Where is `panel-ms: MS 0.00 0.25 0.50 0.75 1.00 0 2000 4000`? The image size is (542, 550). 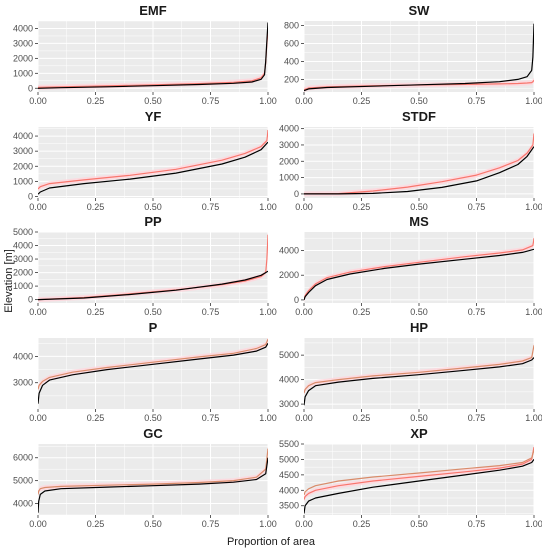
panel-ms: MS 0.00 0.25 0.50 0.75 1.00 0 2000 4000 is located at coordinates (410, 265).